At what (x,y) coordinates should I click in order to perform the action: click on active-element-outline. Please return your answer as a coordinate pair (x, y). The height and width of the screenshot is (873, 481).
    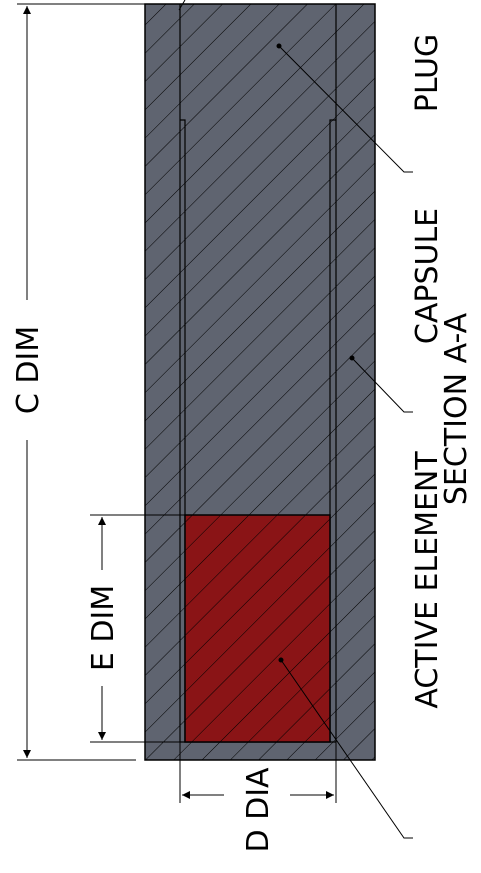
    Looking at the image, I should click on (257, 628).